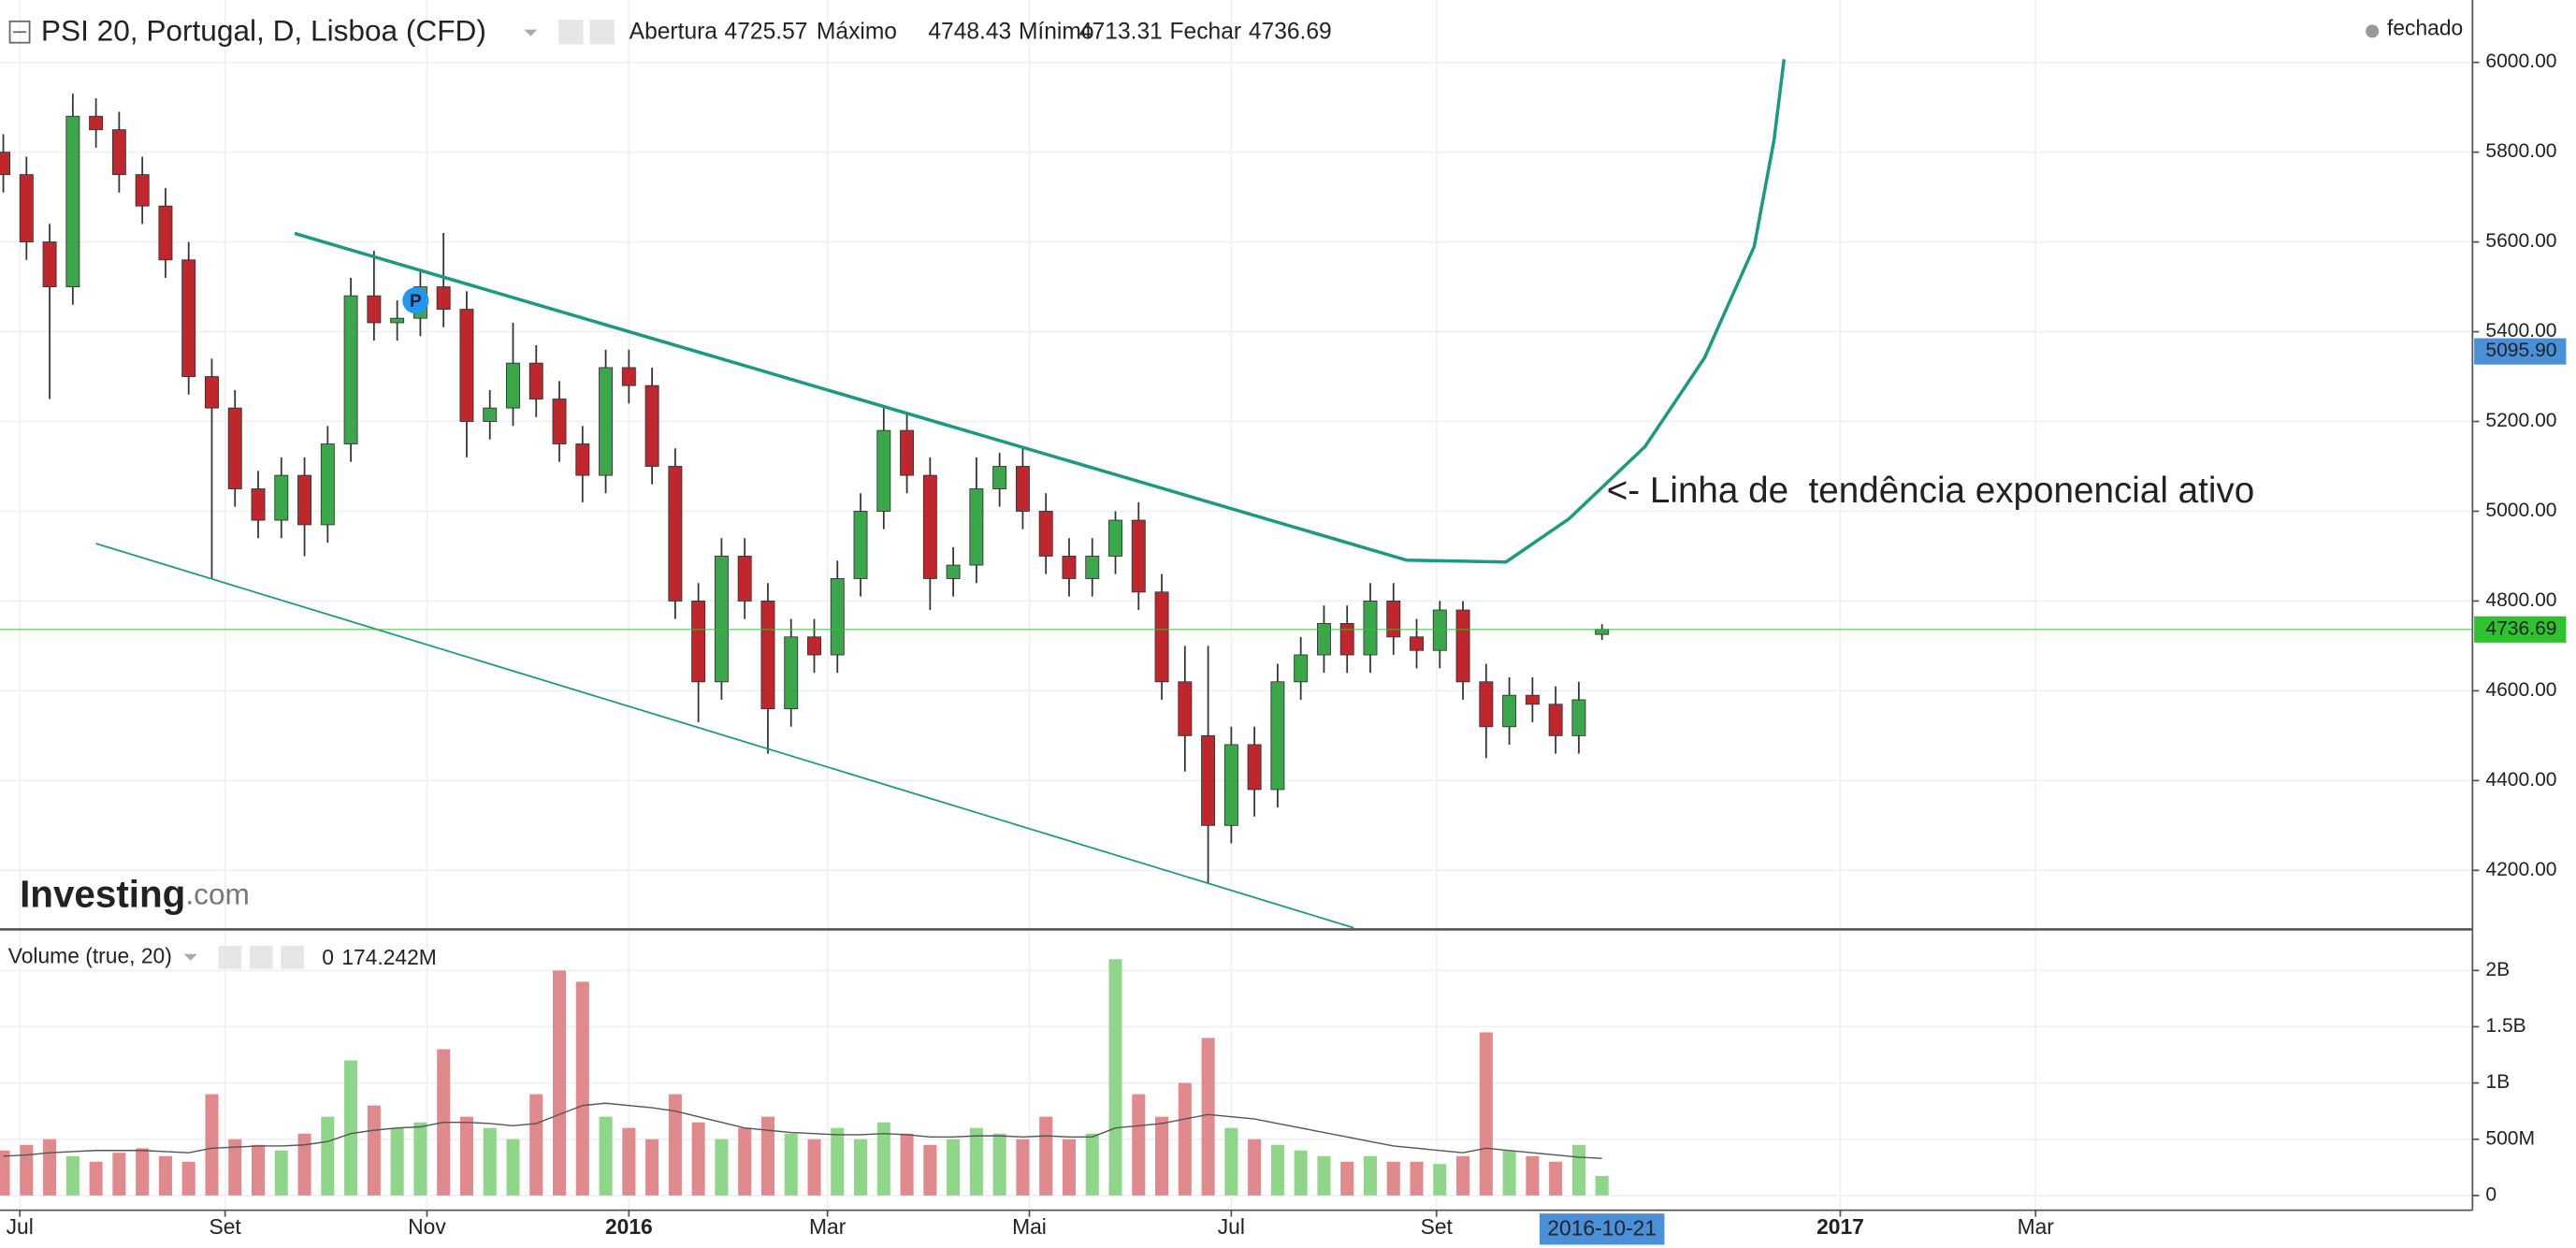 This screenshot has width=2576, height=1248. What do you see at coordinates (292, 957) in the screenshot?
I see `close-icon` at bounding box center [292, 957].